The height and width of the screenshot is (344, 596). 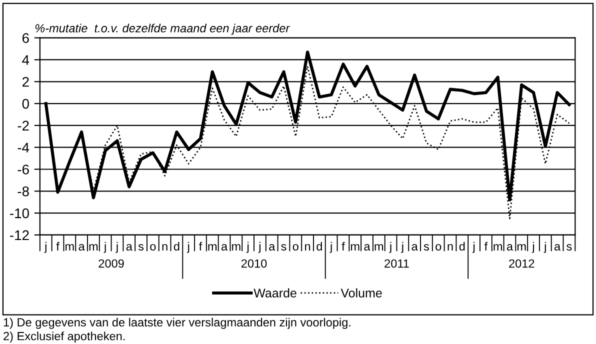 What do you see at coordinates (25, 81) in the screenshot?
I see `y-tick-label: 2` at bounding box center [25, 81].